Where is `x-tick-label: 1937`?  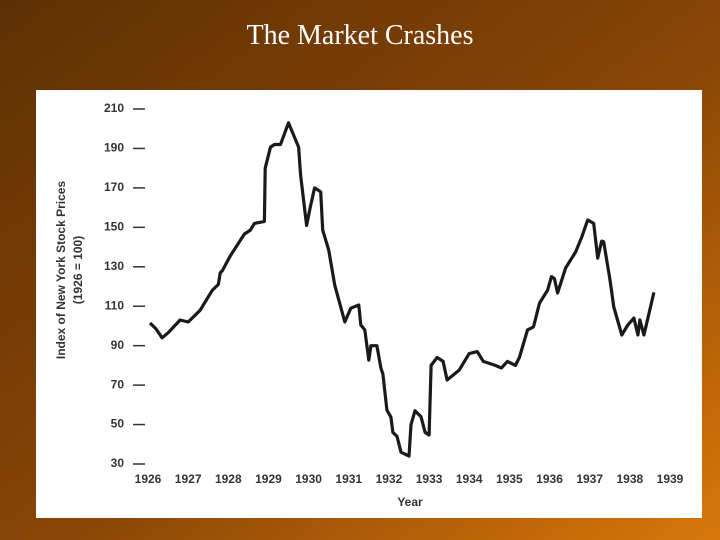
x-tick-label: 1937 is located at coordinates (589, 479).